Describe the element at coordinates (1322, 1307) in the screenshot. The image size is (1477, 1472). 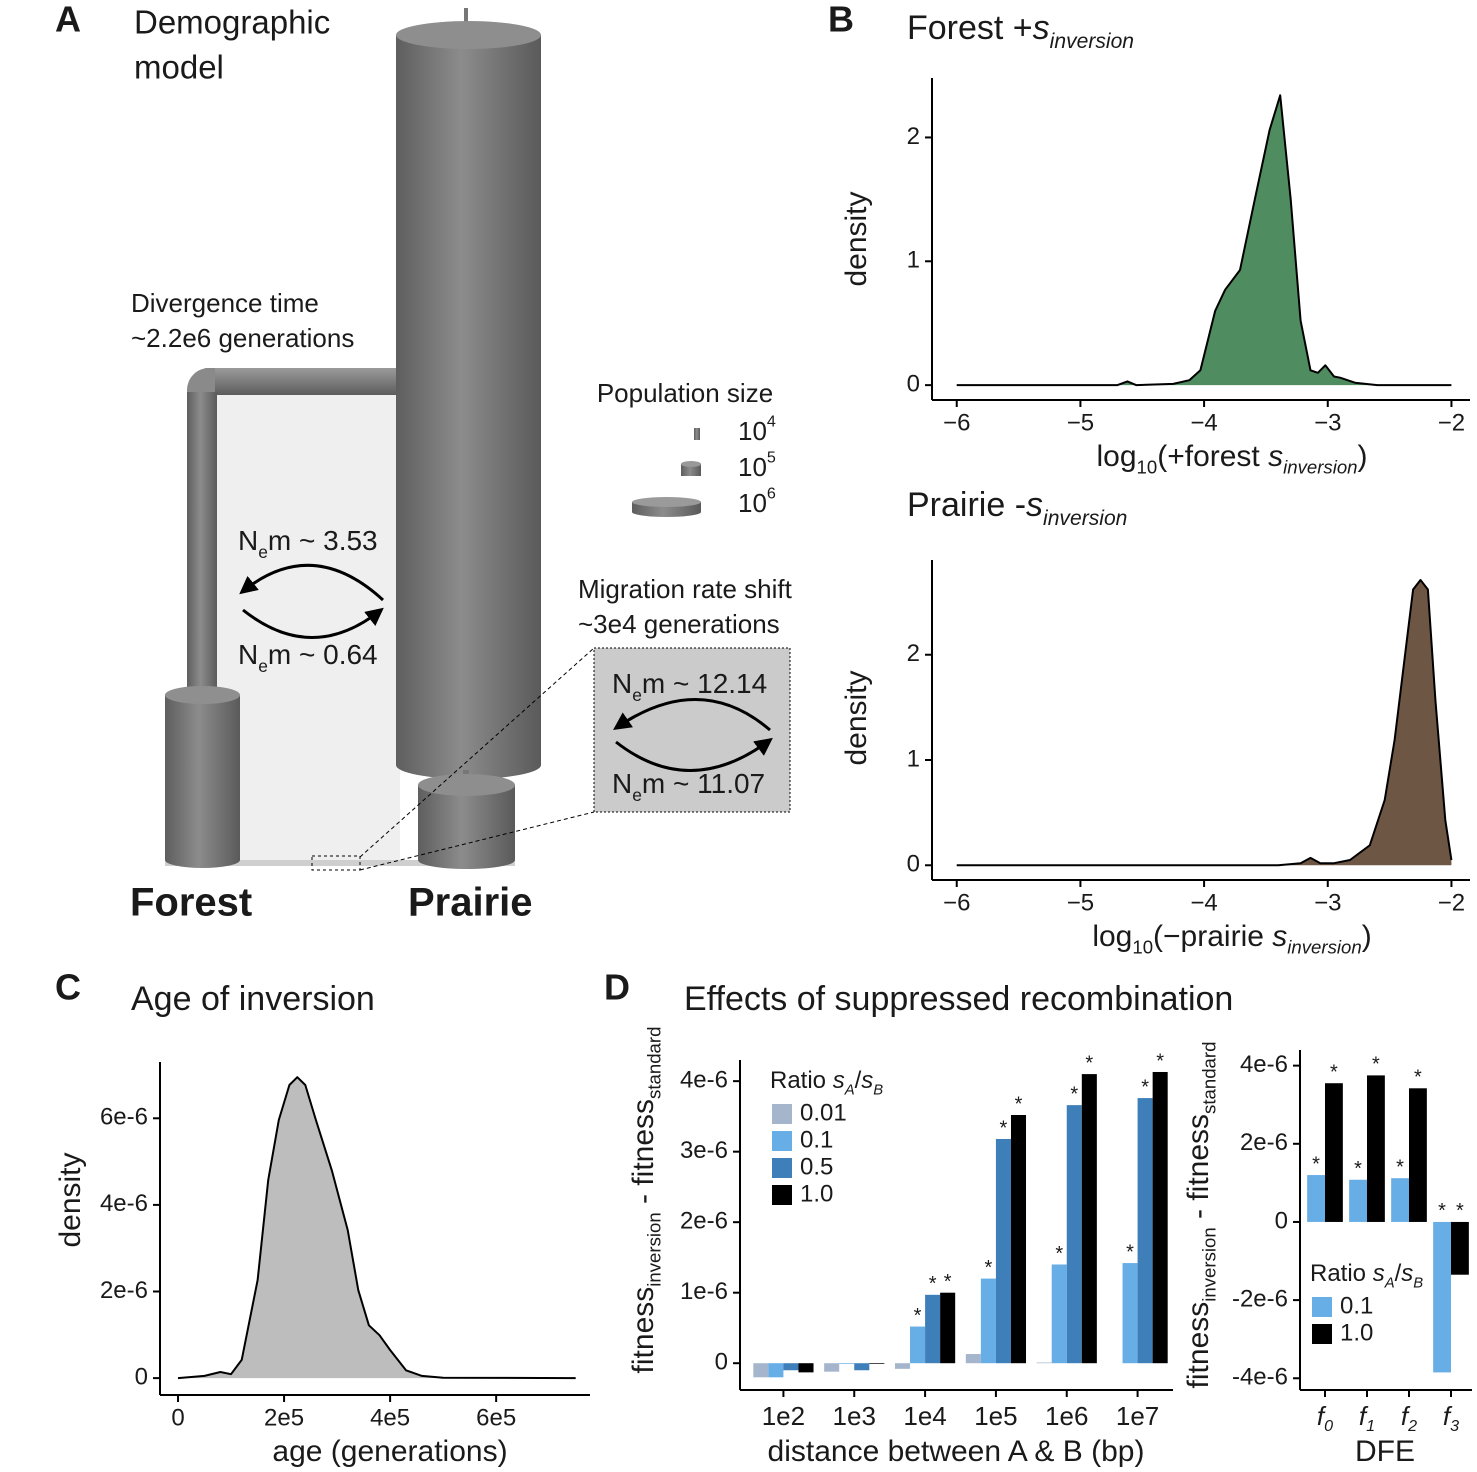
I see `legend-swatch` at that location.